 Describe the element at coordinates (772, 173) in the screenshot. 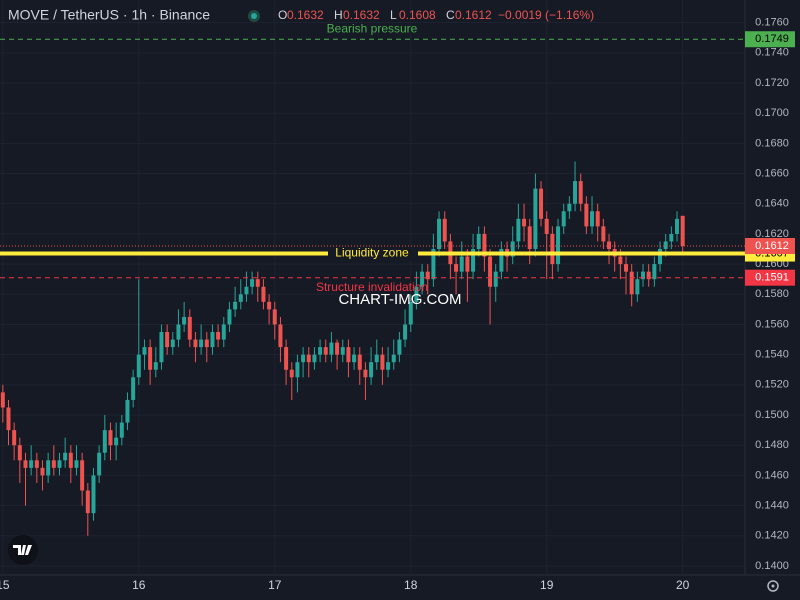

I see `y-tick-label: 0.1660` at that location.